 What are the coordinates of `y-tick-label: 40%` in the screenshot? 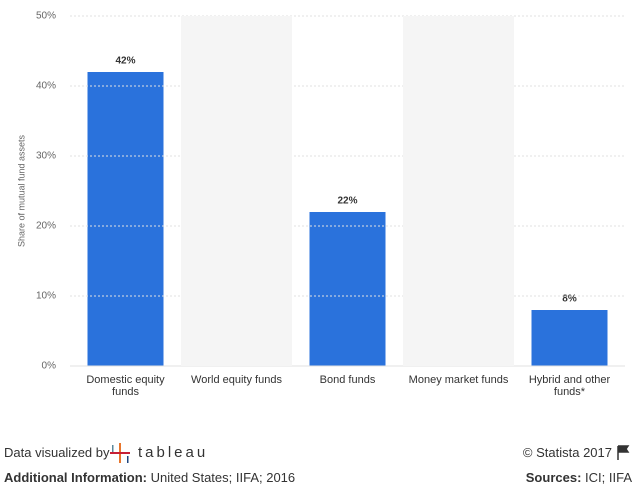 It's located at (46, 86).